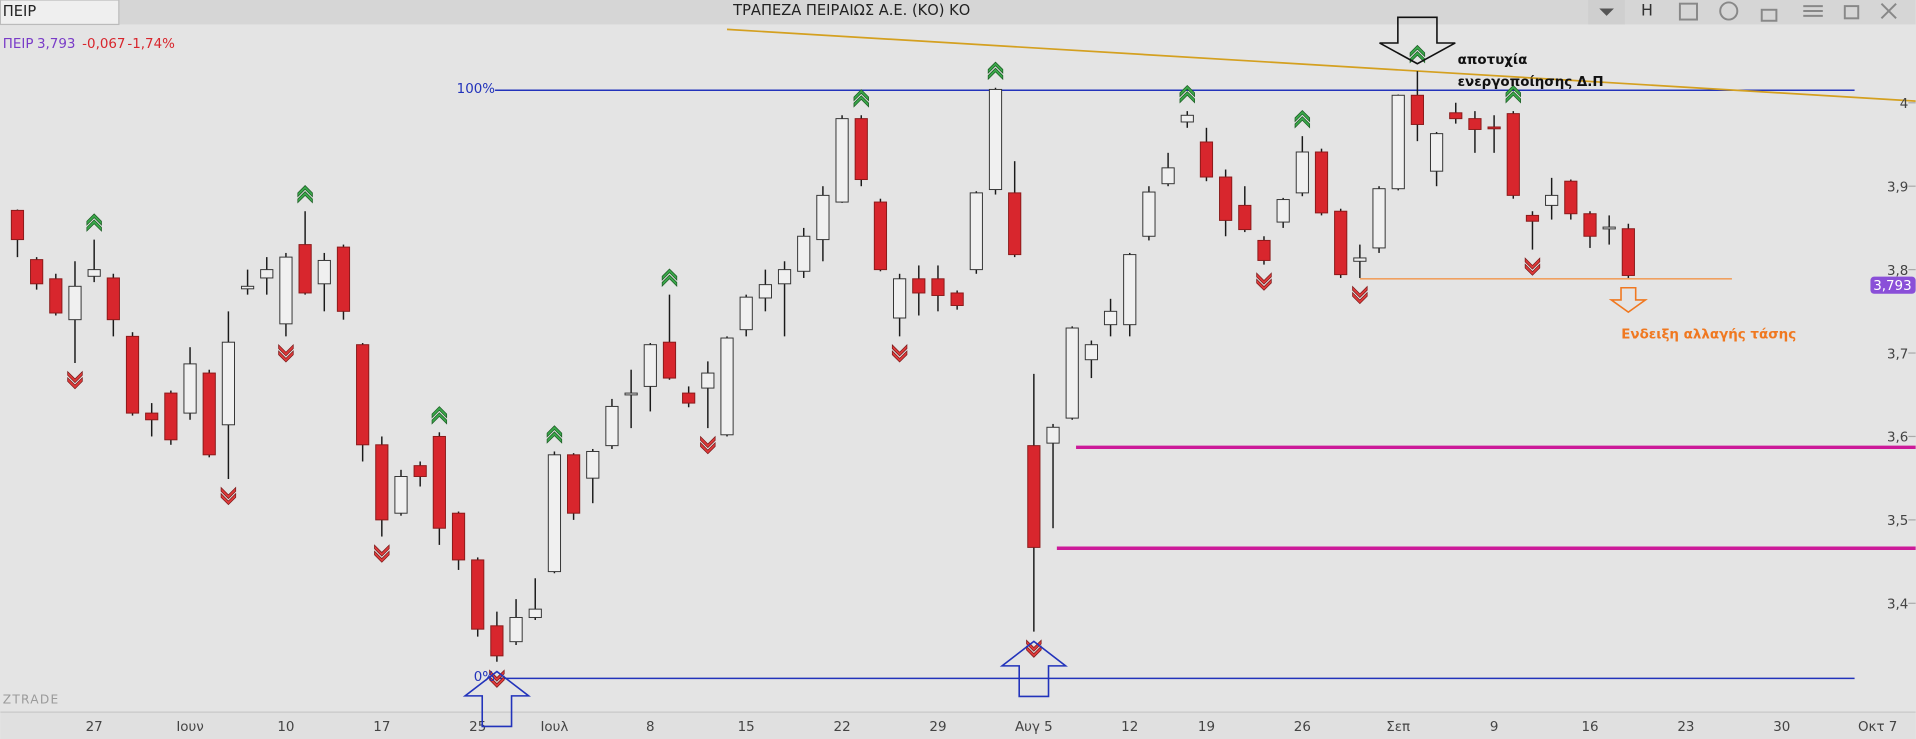 The width and height of the screenshot is (1916, 739). What do you see at coordinates (1398, 727) in the screenshot?
I see `x-tick-label: Σεπ` at bounding box center [1398, 727].